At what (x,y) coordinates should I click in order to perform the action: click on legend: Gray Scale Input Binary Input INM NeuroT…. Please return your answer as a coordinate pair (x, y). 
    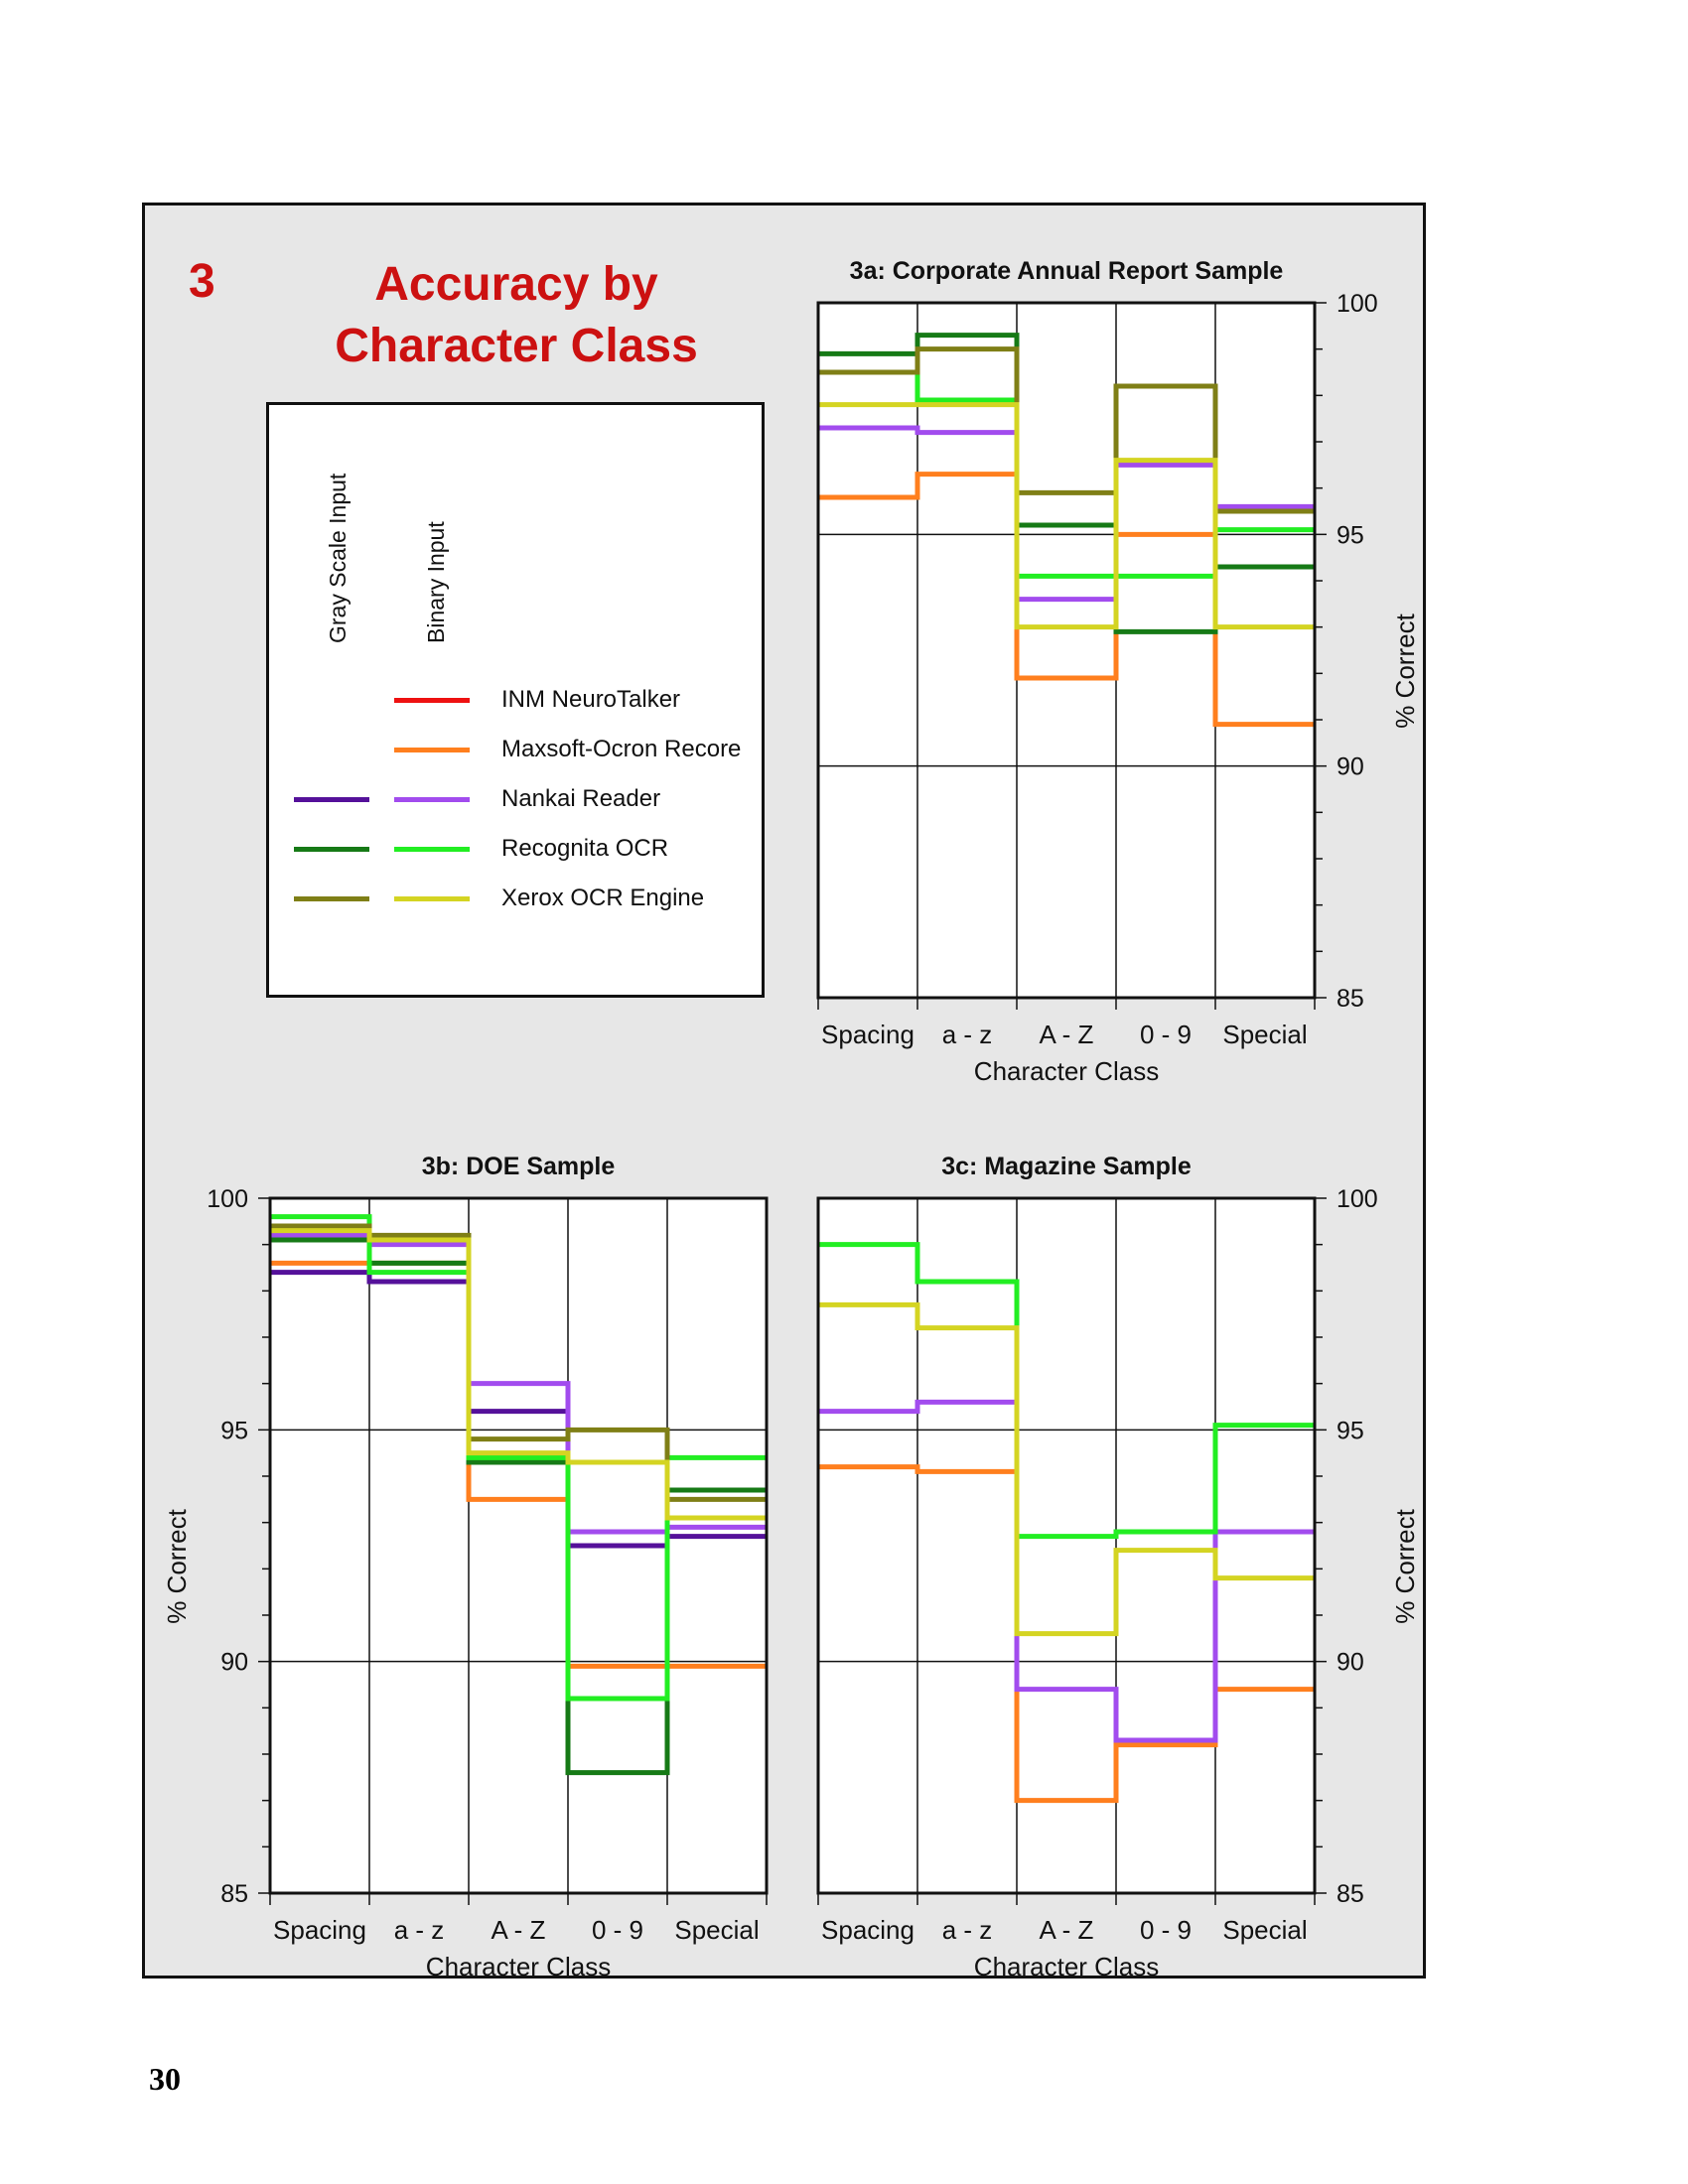
    Looking at the image, I should click on (515, 700).